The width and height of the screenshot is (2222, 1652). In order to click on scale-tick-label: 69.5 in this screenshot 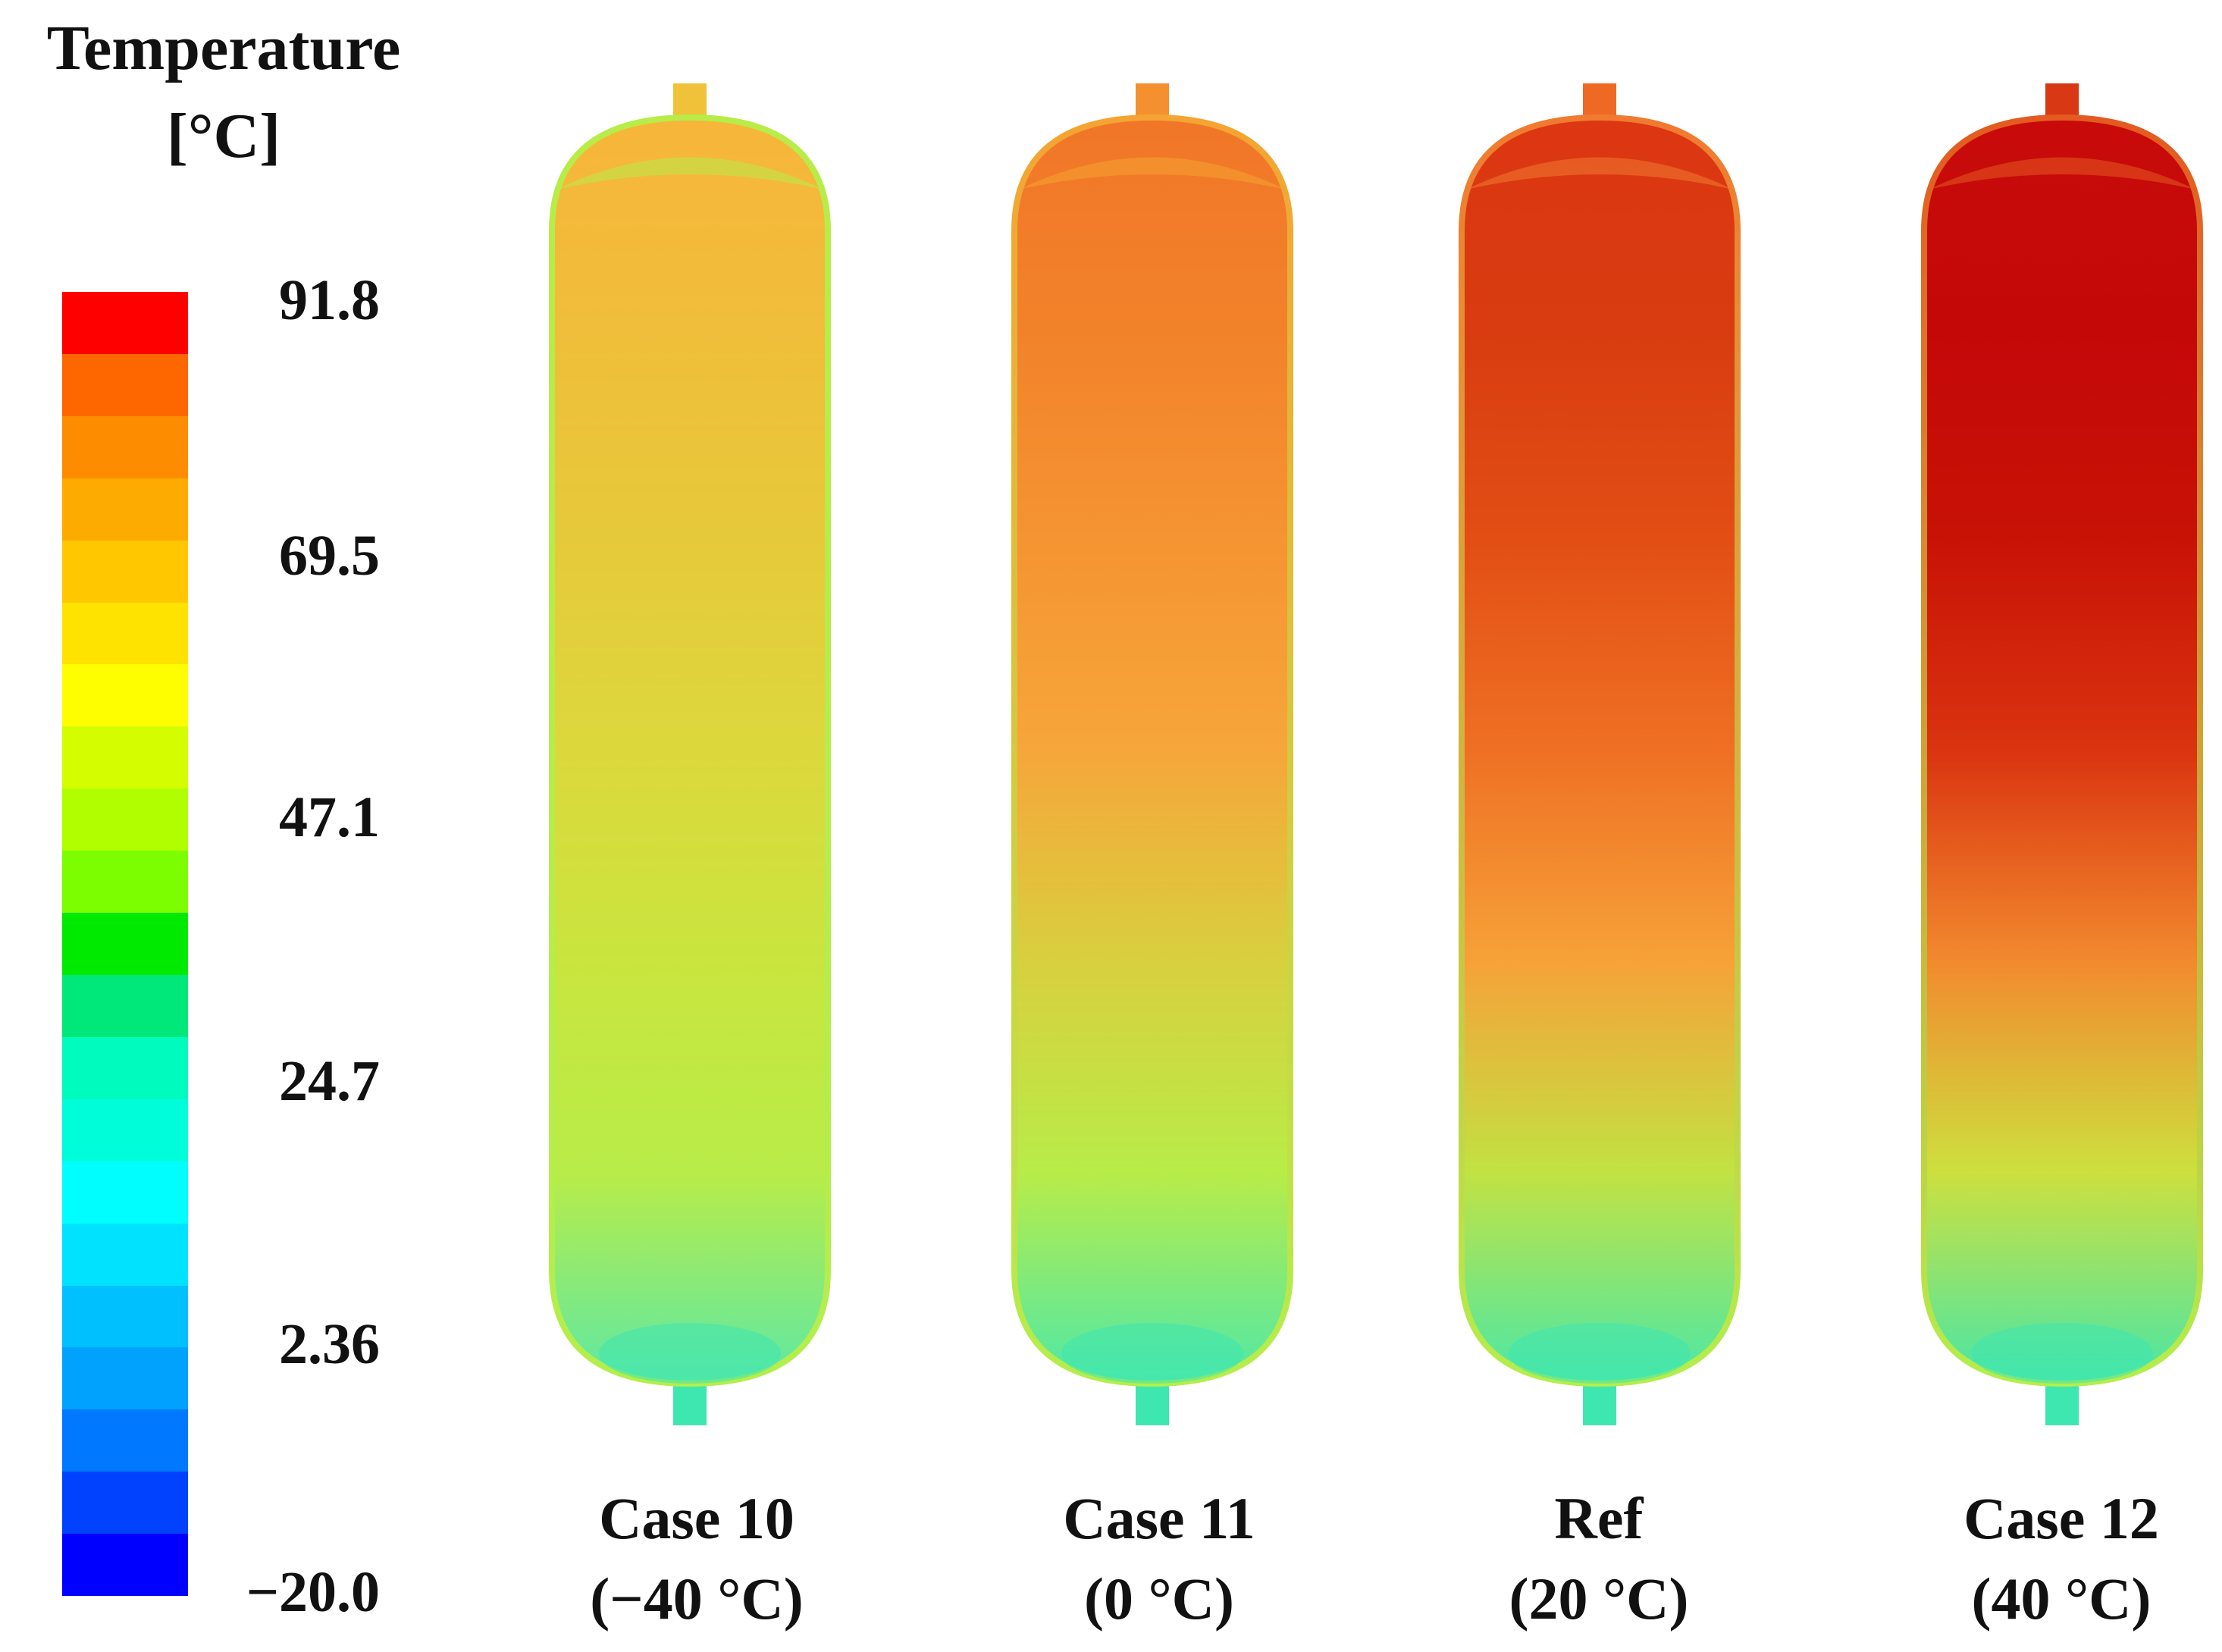, I will do `click(329, 556)`.